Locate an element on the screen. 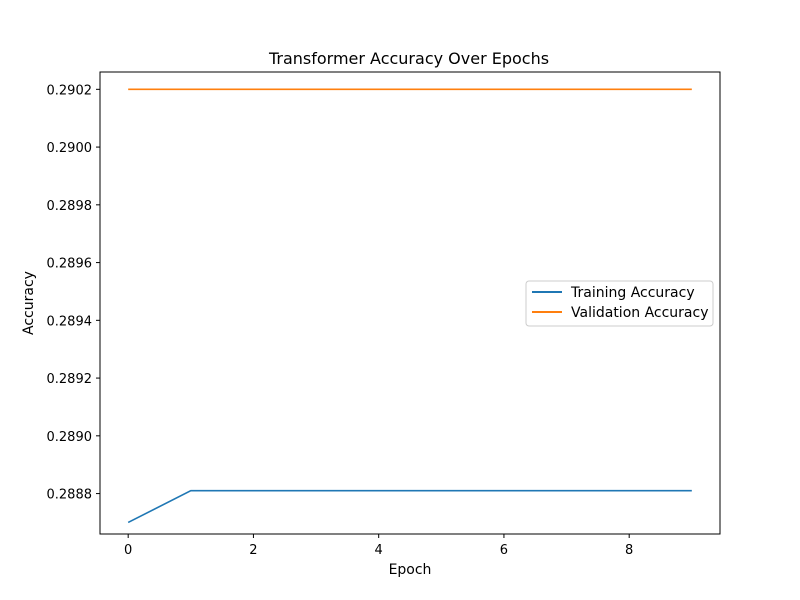 The image size is (800, 600). legend-box is located at coordinates (619, 303).